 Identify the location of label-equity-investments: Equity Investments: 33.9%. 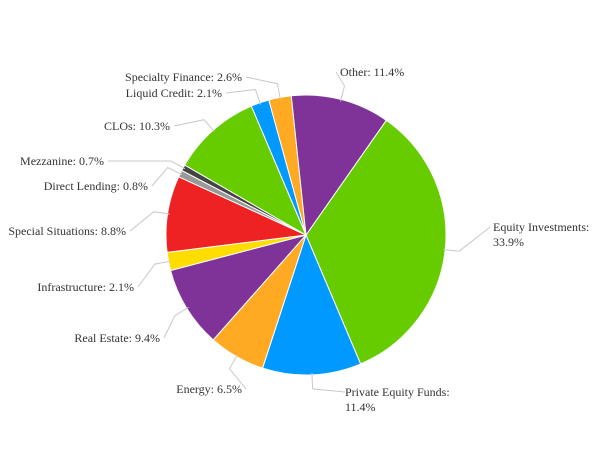
(542, 234).